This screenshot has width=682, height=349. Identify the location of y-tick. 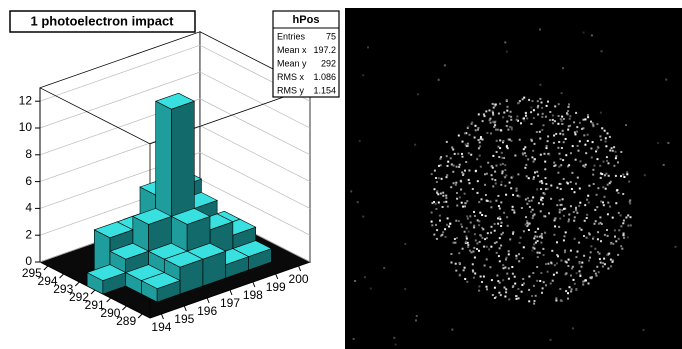
(77, 284).